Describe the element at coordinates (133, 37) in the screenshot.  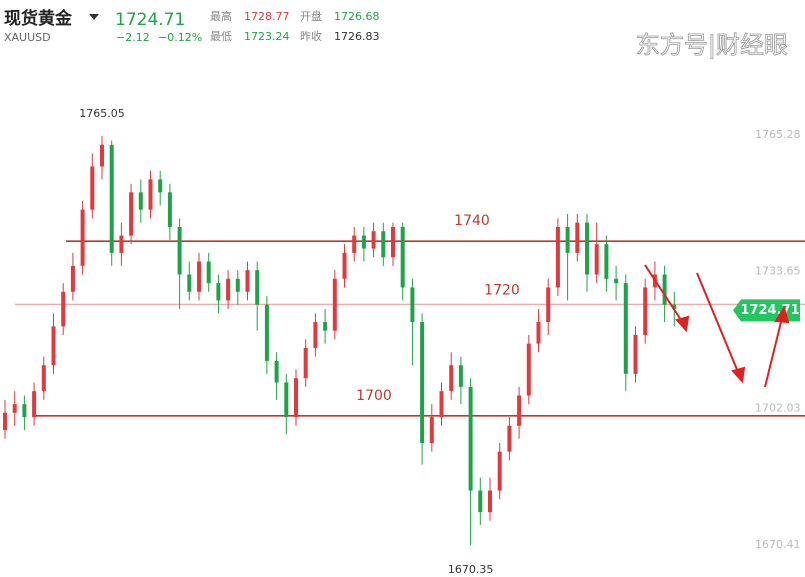
I see `change: −2.12` at that location.